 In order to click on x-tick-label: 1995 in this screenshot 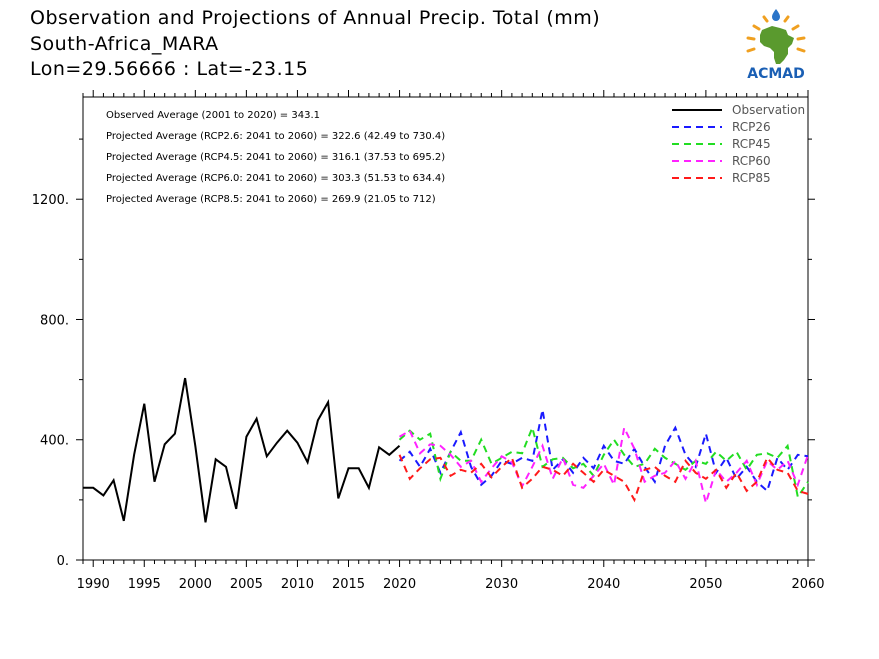, I will do `click(144, 584)`.